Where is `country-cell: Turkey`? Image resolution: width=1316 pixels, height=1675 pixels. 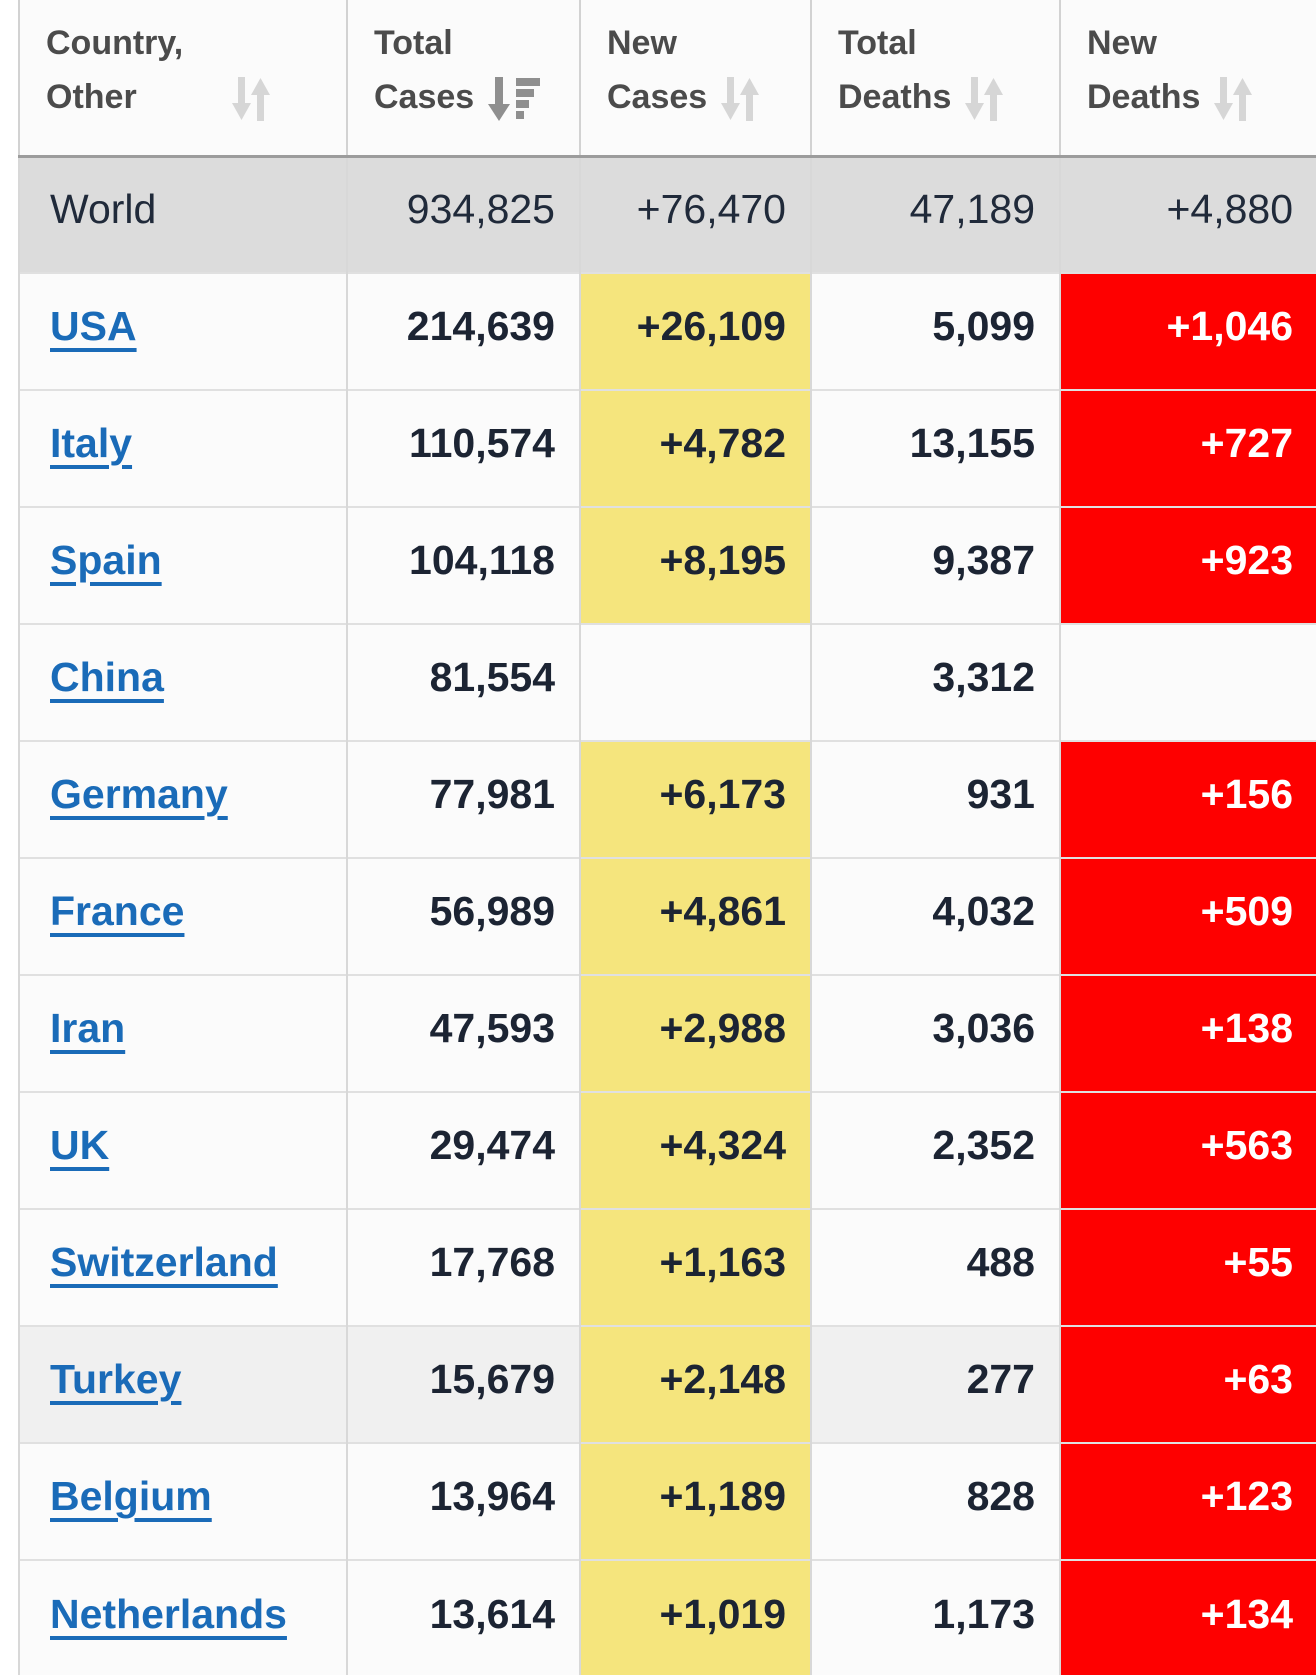 country-cell: Turkey is located at coordinates (183, 1384).